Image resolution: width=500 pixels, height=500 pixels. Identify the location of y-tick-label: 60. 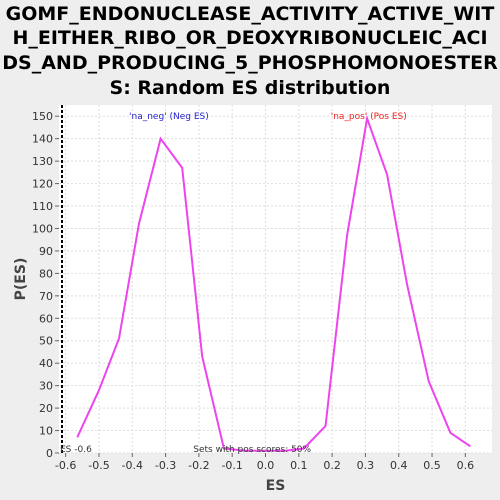
(46, 318).